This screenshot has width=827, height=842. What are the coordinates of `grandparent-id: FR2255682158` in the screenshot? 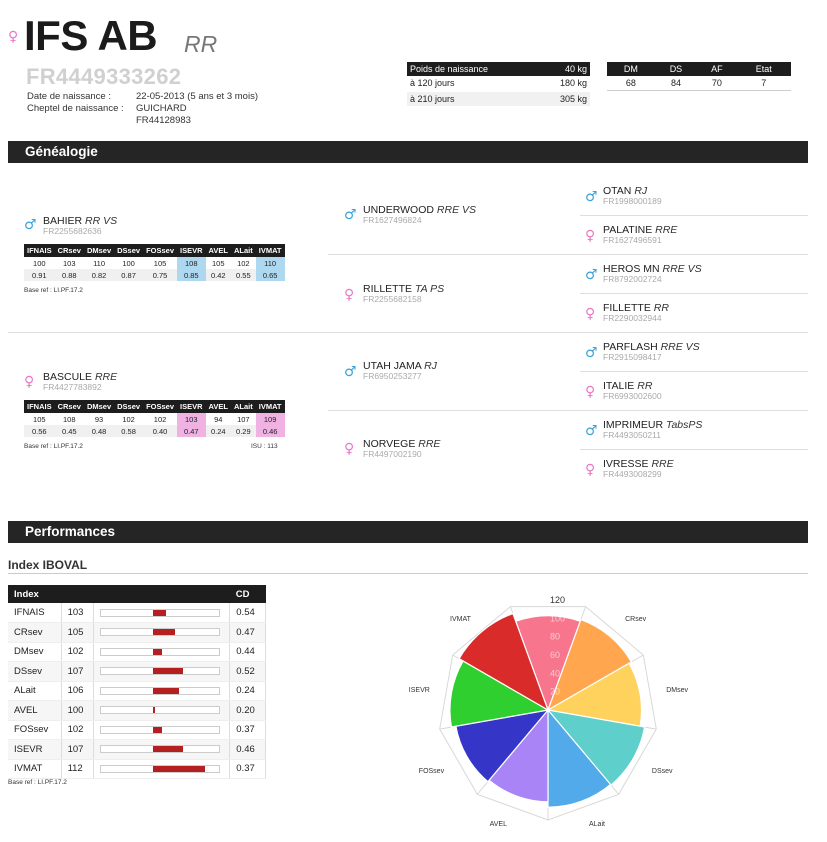 It's located at (392, 299).